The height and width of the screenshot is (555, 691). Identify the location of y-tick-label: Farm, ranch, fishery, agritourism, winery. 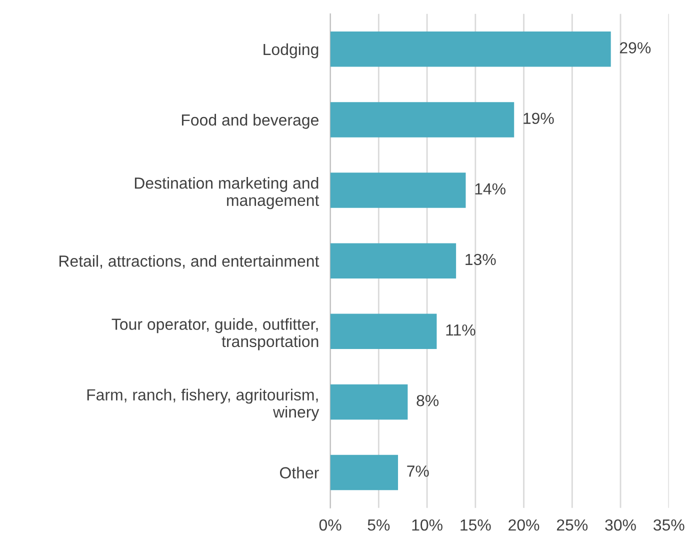
(203, 404).